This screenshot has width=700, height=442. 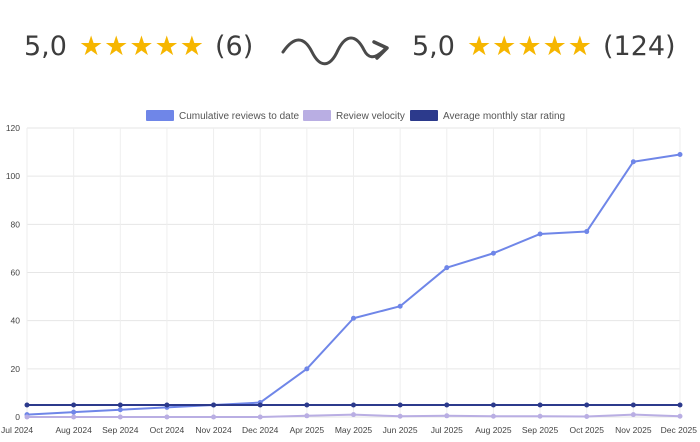 What do you see at coordinates (639, 46) in the screenshot?
I see `rating-after-count: (124)` at bounding box center [639, 46].